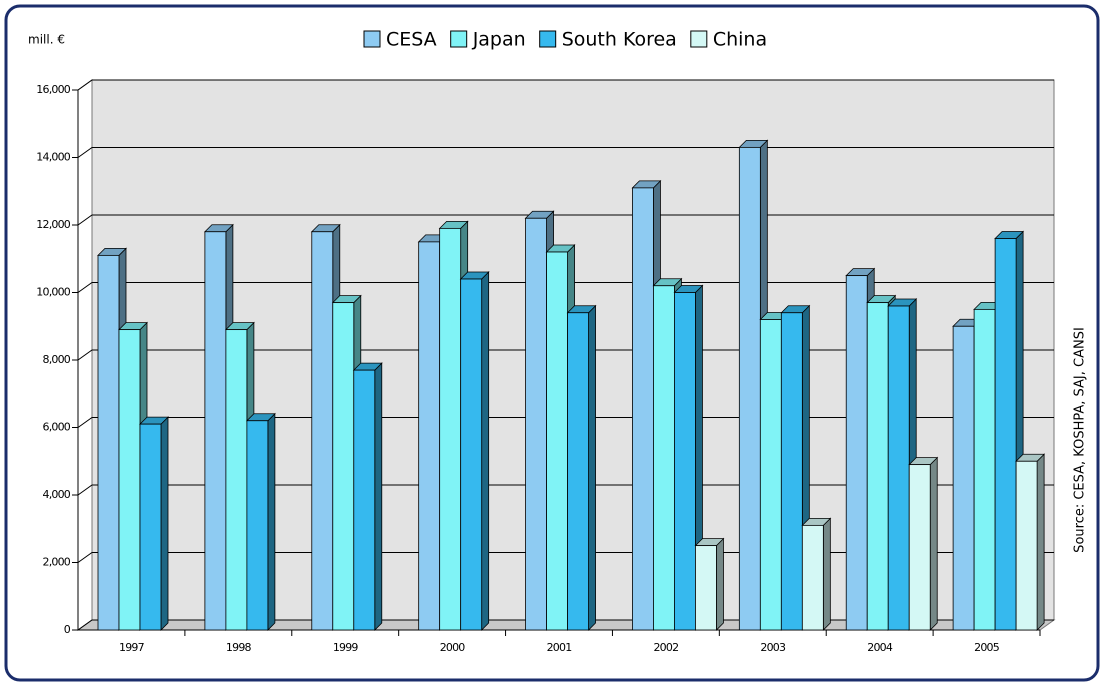  What do you see at coordinates (46, 40) in the screenshot?
I see `y-axis-label: mill. €` at bounding box center [46, 40].